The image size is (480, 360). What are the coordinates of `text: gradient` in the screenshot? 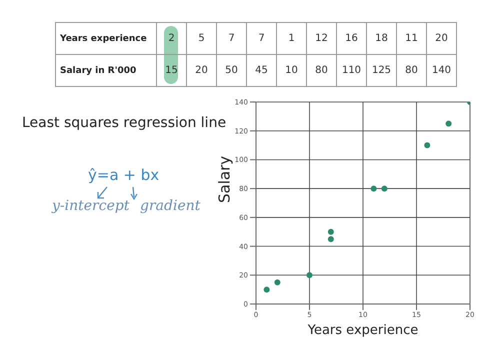 It's located at (170, 206).